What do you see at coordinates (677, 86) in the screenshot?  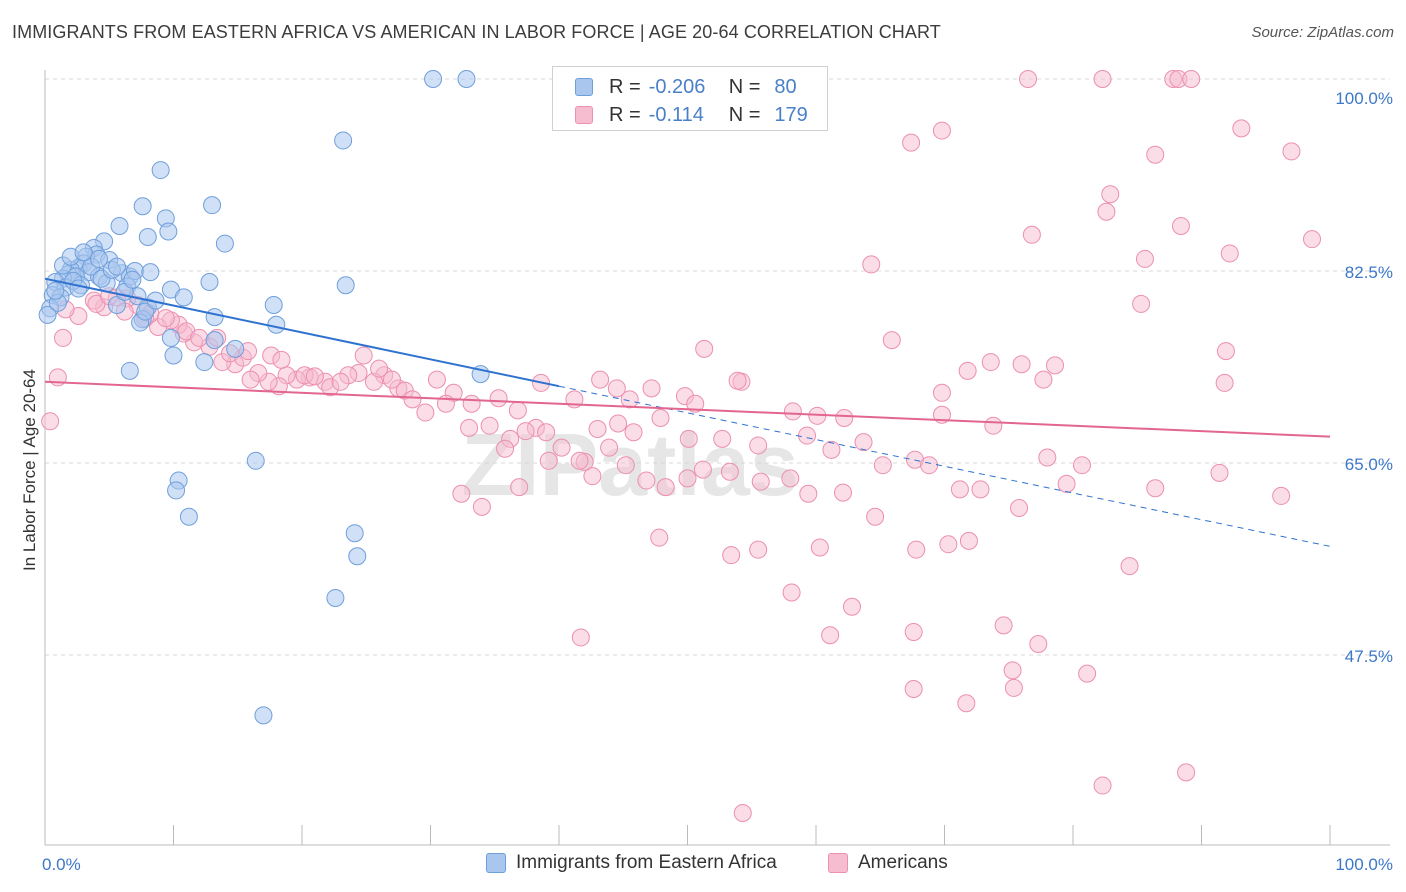 I see `legend-r-value: -0.206` at bounding box center [677, 86].